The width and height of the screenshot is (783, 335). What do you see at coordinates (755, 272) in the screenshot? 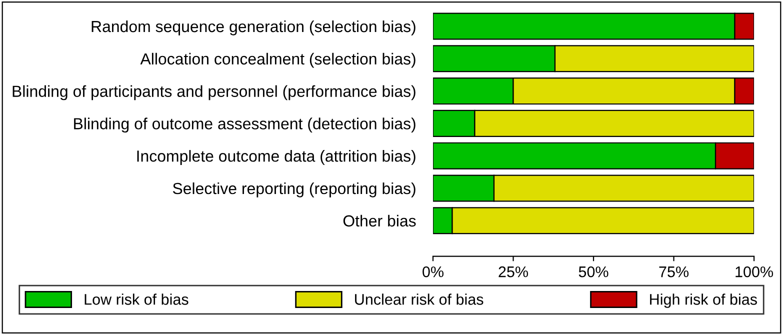
I see `x-tick-label: 100%` at bounding box center [755, 272].